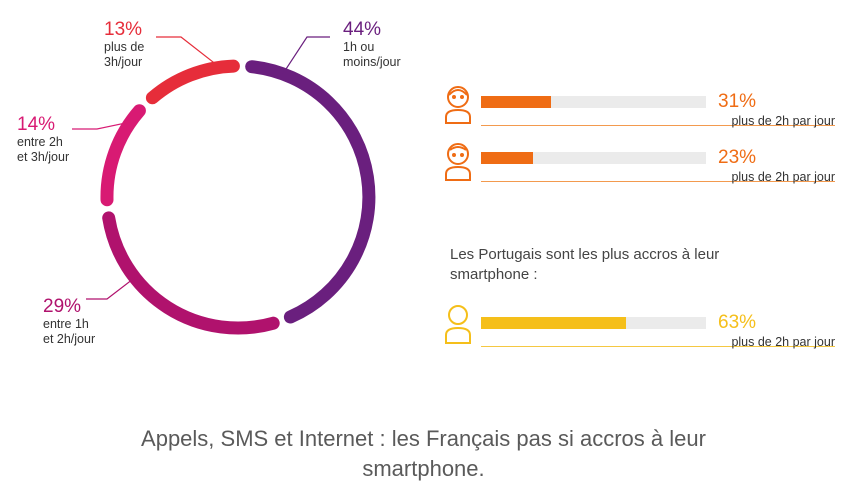 The height and width of the screenshot is (488, 847). I want to click on slice-label-44: 44% 1h ou moins/jour, so click(372, 45).